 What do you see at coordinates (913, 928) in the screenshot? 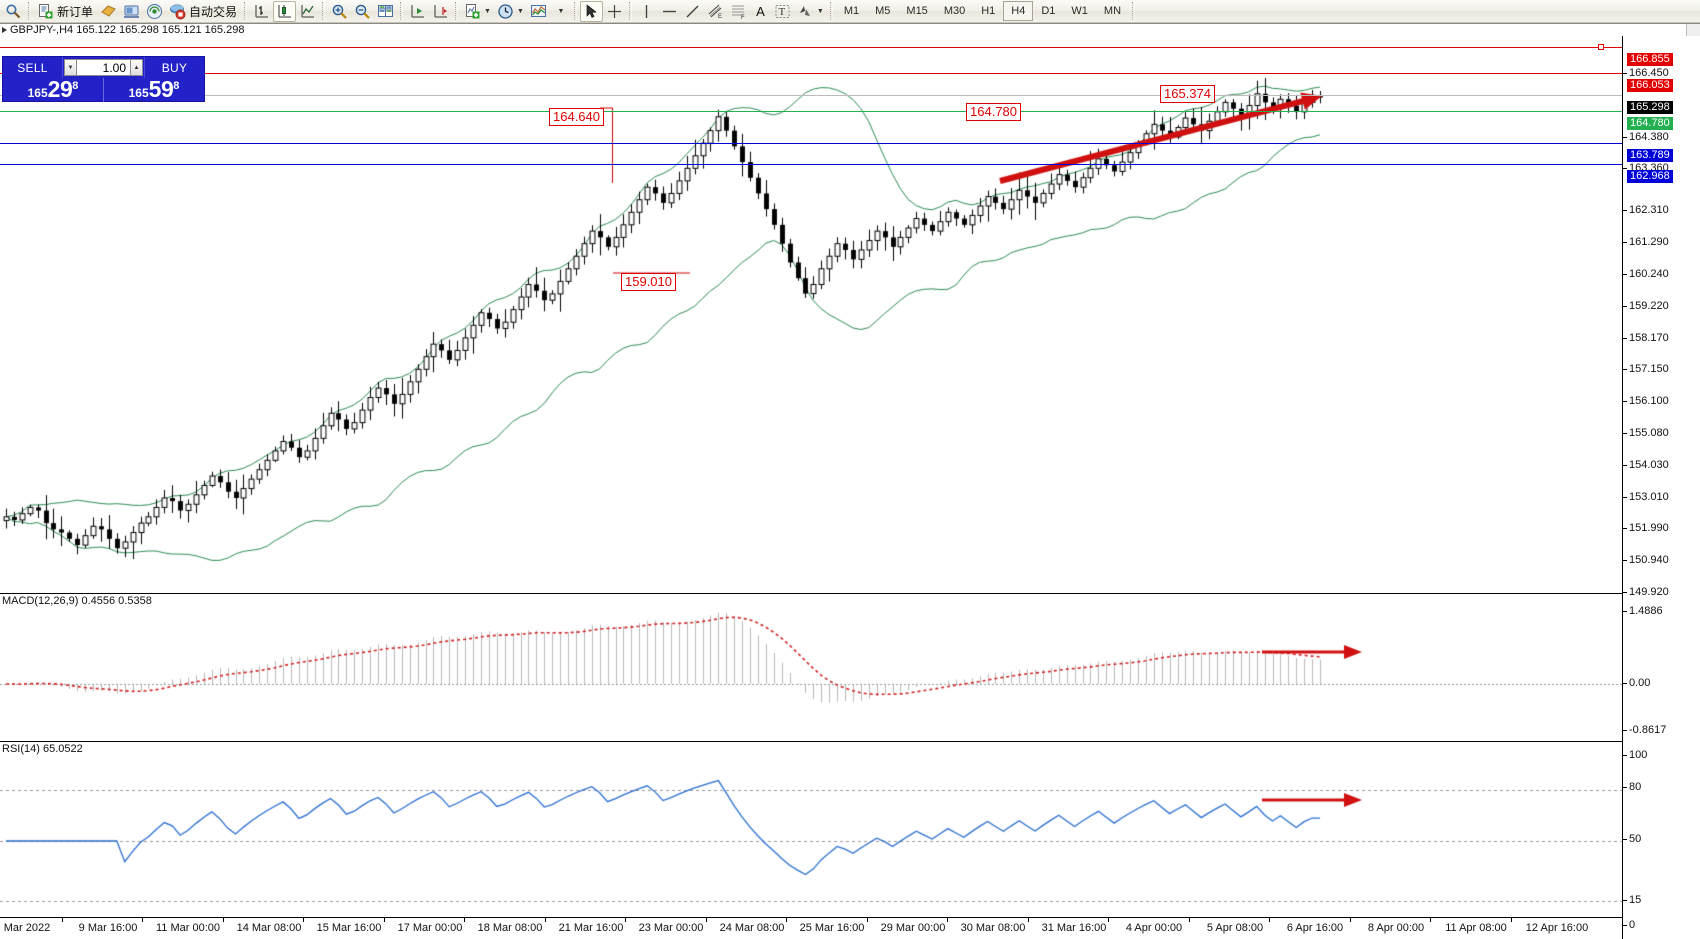
I see `time-axis-label: 29 Mar 00:00` at bounding box center [913, 928].